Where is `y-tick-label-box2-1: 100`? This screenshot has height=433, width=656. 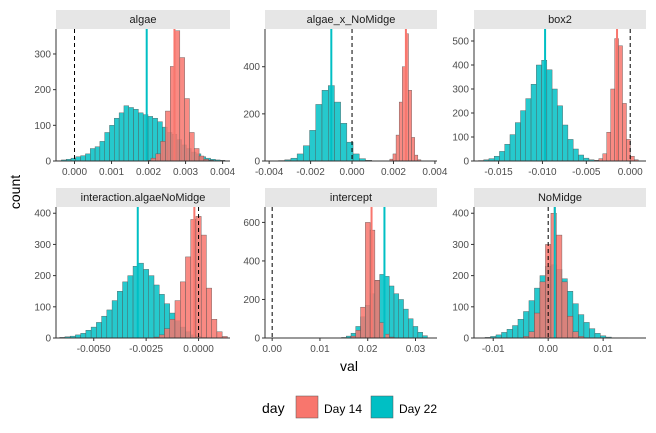
y-tick-label-box2-1: 100 is located at coordinates (460, 138).